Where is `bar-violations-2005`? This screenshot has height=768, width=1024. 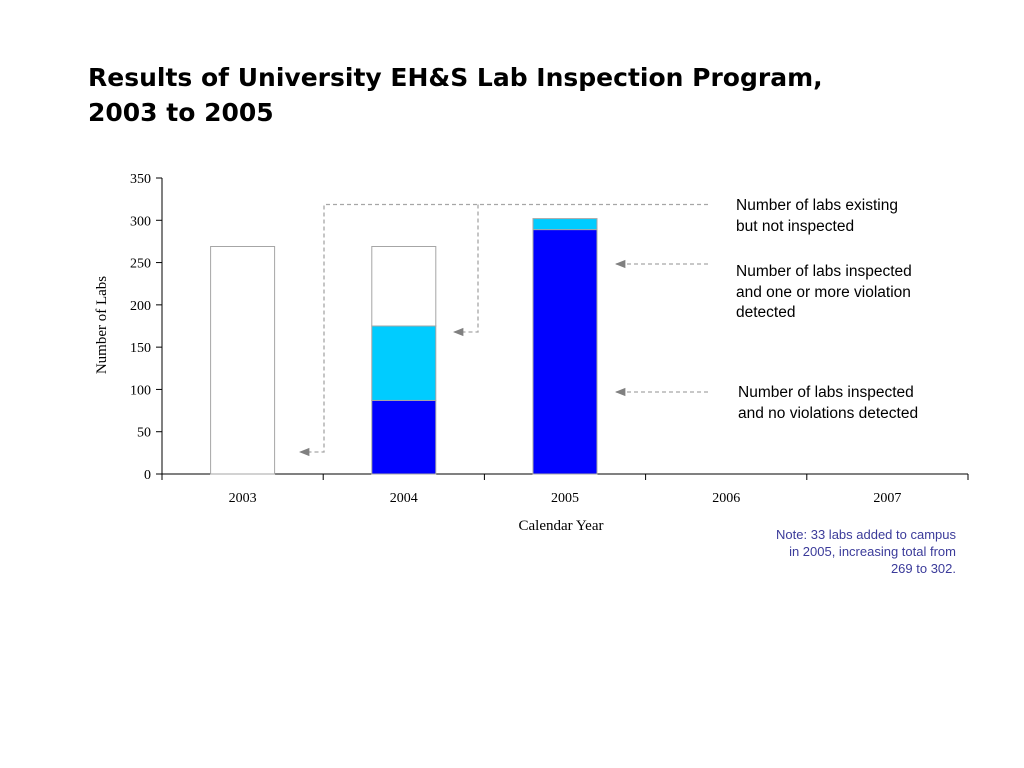 bar-violations-2005 is located at coordinates (565, 224).